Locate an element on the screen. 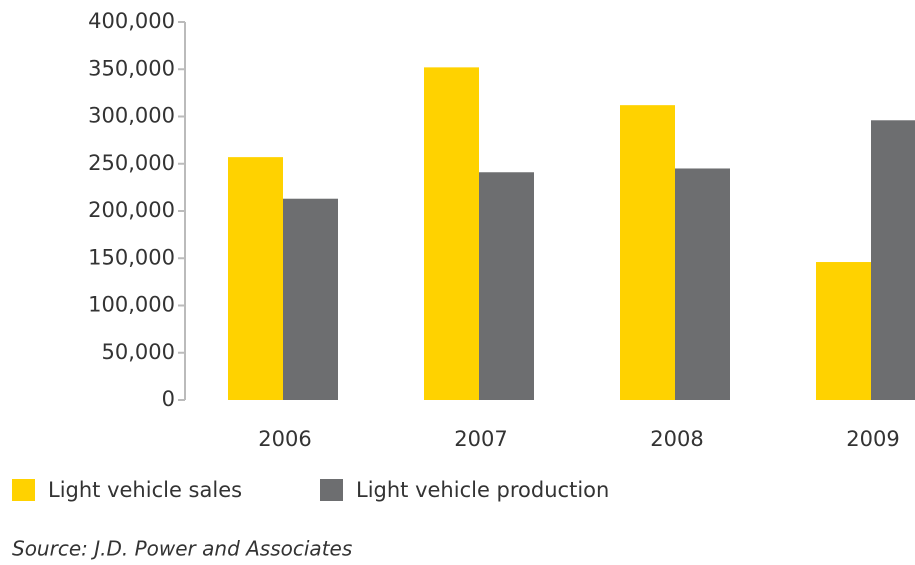  y-tick-label: 50,000 is located at coordinates (138, 352).